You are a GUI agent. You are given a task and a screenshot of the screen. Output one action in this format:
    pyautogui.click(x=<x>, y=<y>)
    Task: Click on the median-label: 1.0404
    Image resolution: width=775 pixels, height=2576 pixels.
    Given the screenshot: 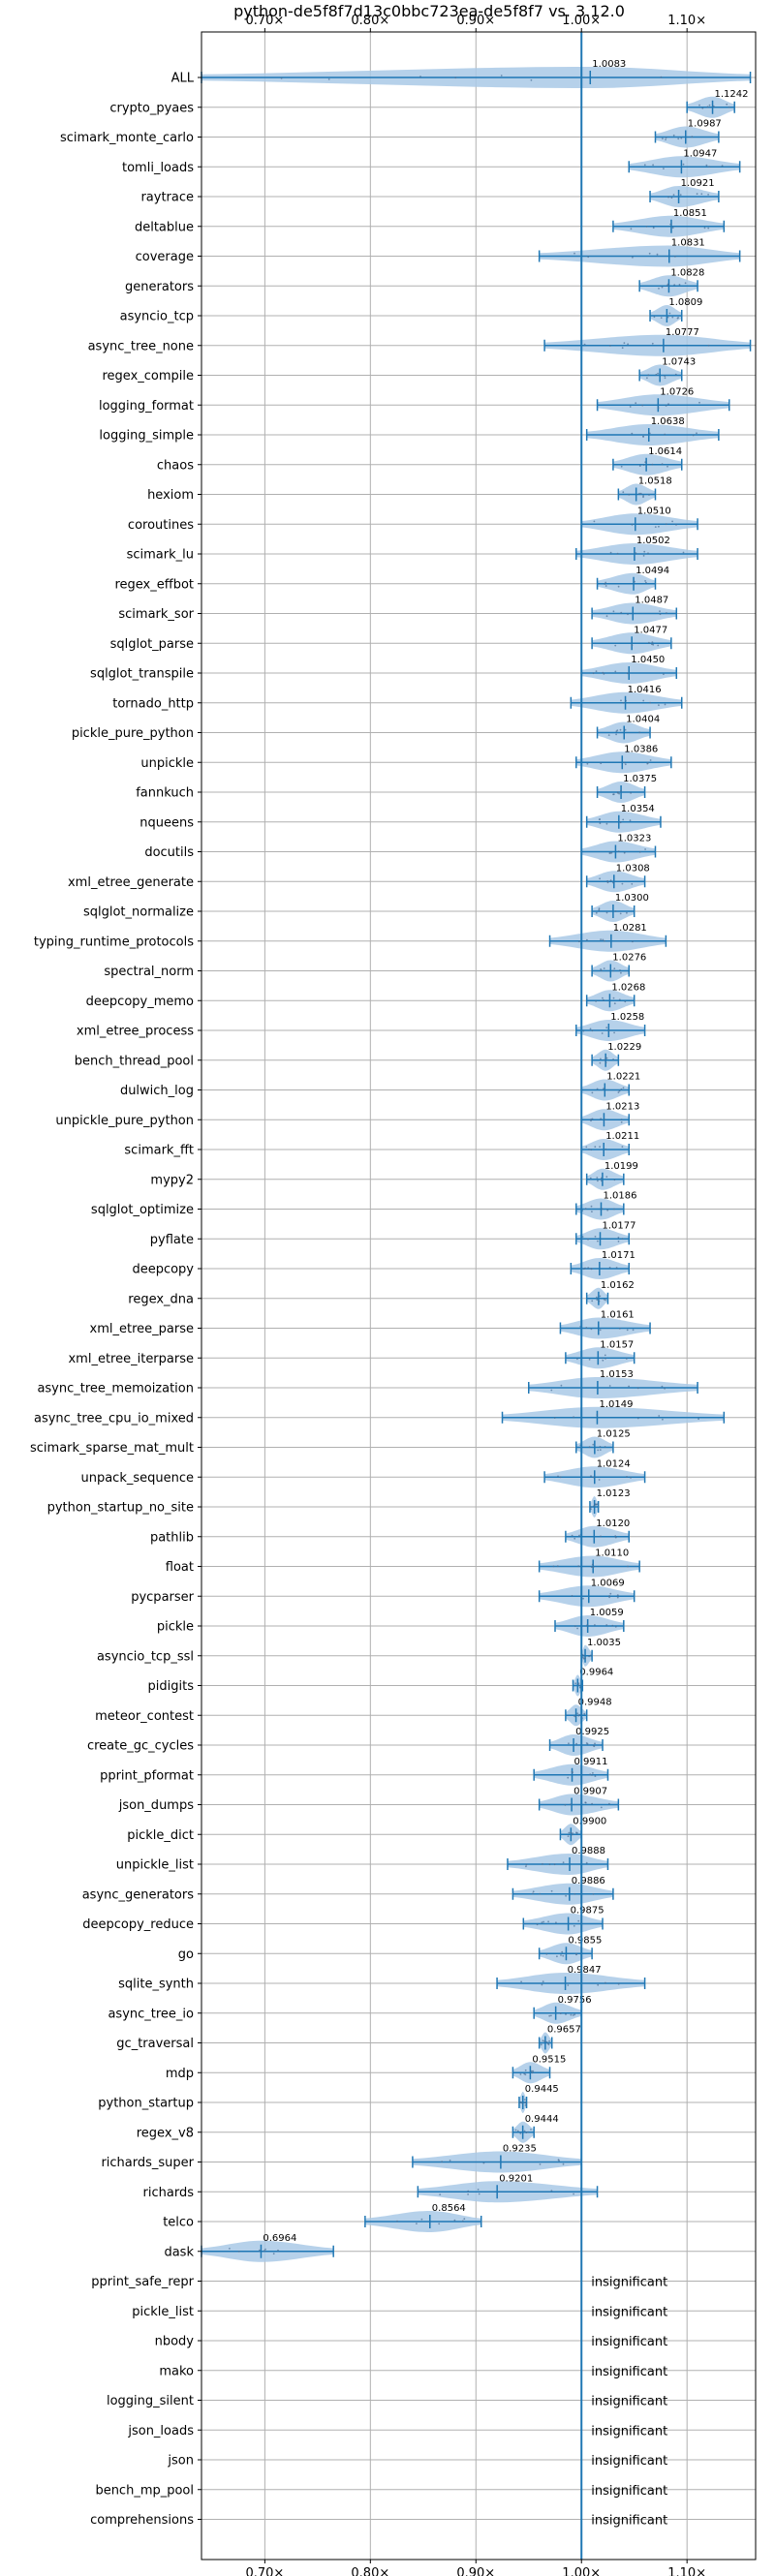 What is the action you would take?
    pyautogui.click(x=643, y=720)
    